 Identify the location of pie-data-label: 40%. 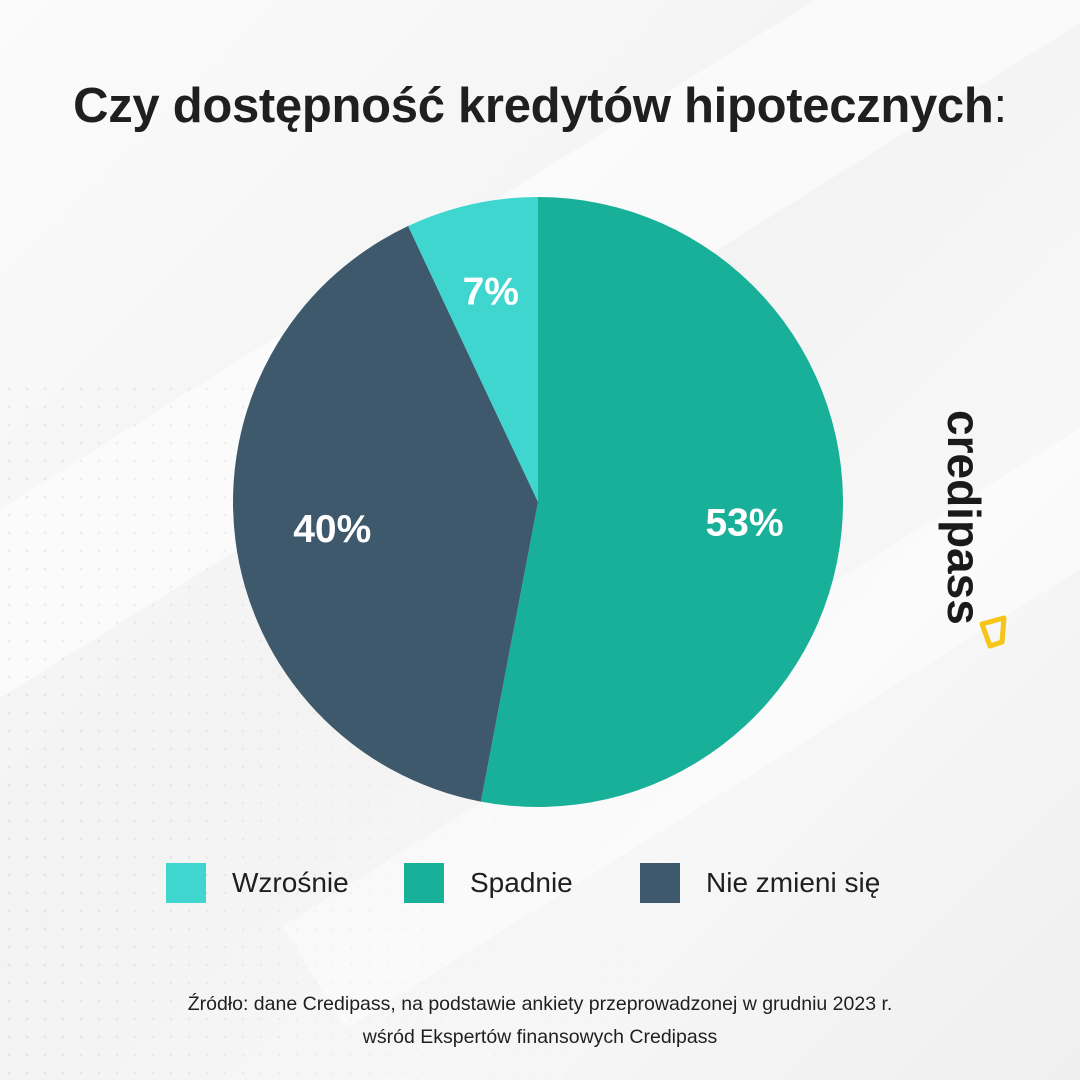
(332, 529).